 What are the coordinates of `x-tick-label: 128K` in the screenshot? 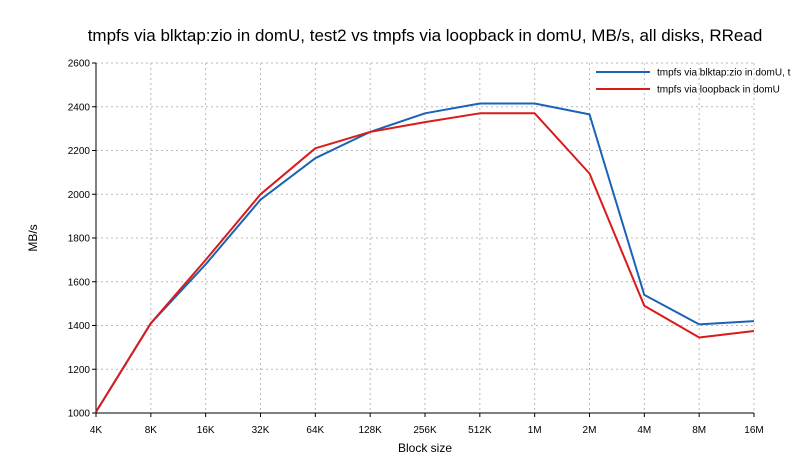 It's located at (370, 430).